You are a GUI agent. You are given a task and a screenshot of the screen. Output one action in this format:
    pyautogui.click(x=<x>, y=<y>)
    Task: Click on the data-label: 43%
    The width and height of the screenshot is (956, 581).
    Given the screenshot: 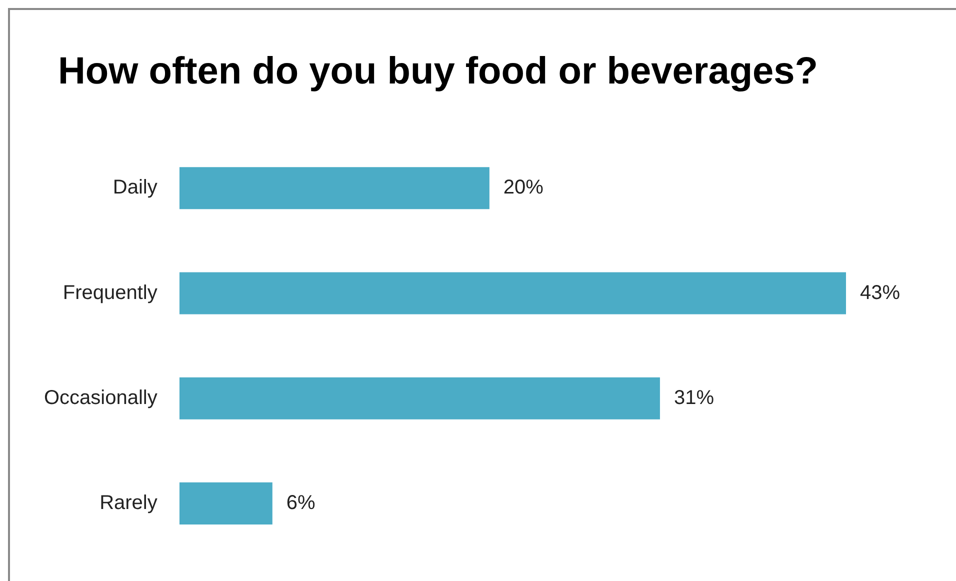 What is the action you would take?
    pyautogui.click(x=880, y=293)
    